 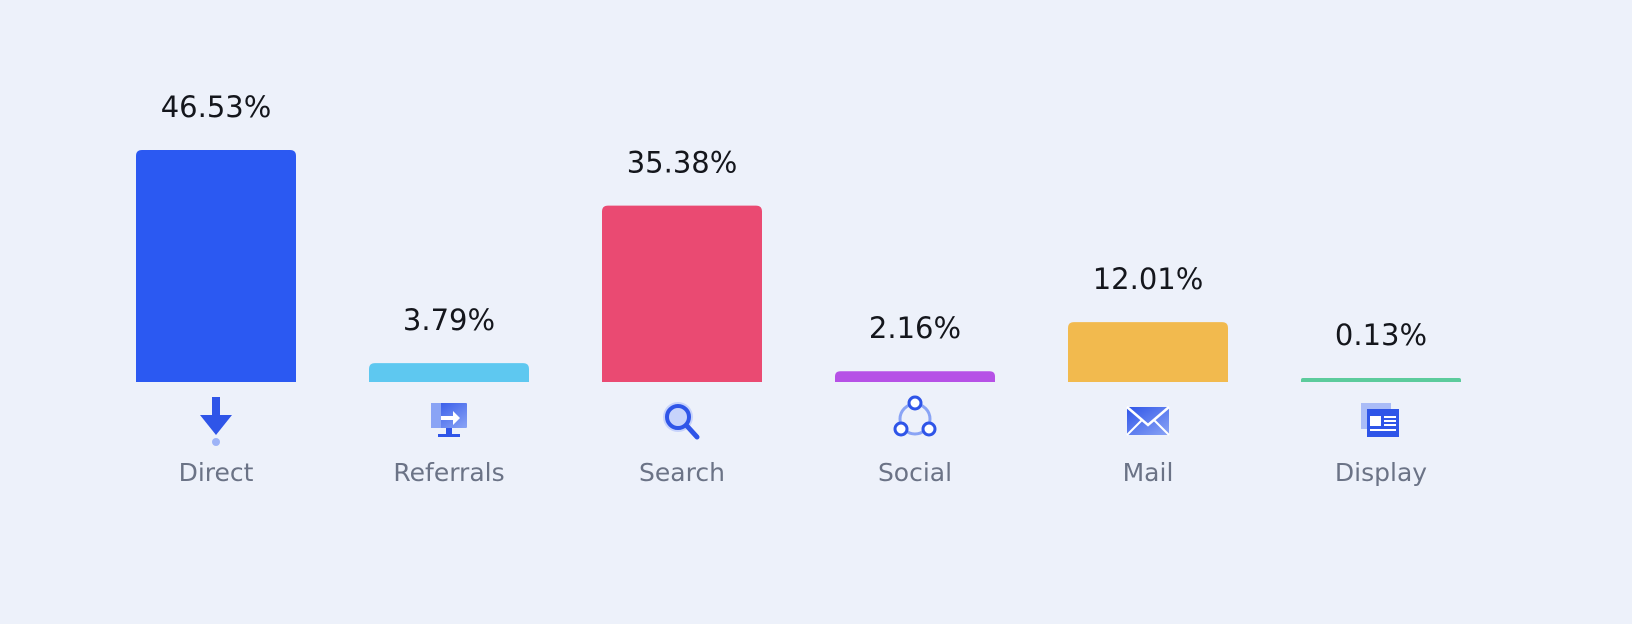 I want to click on value-label-mail: 12.01%, so click(x=1148, y=279).